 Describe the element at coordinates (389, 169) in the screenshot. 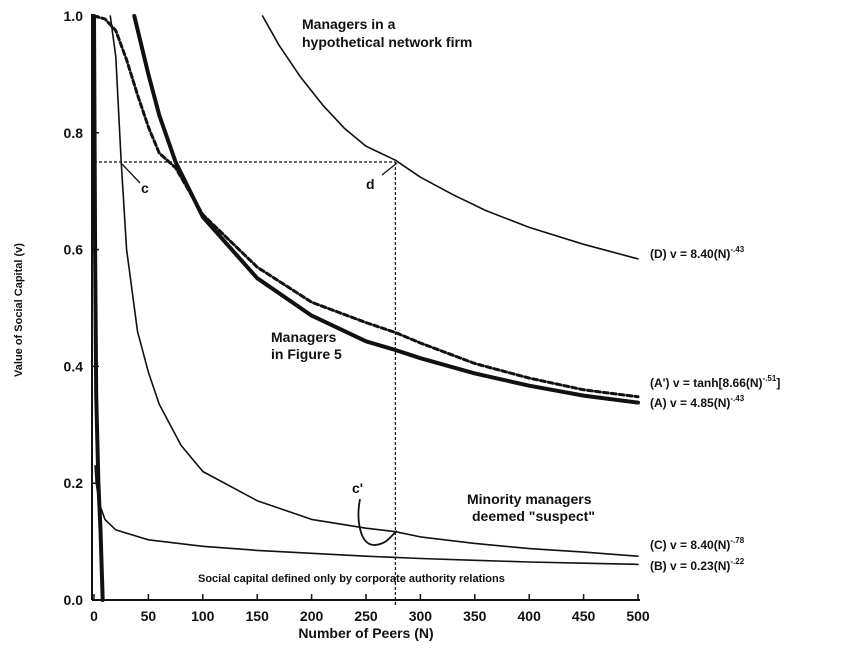

I see `leader-d` at that location.